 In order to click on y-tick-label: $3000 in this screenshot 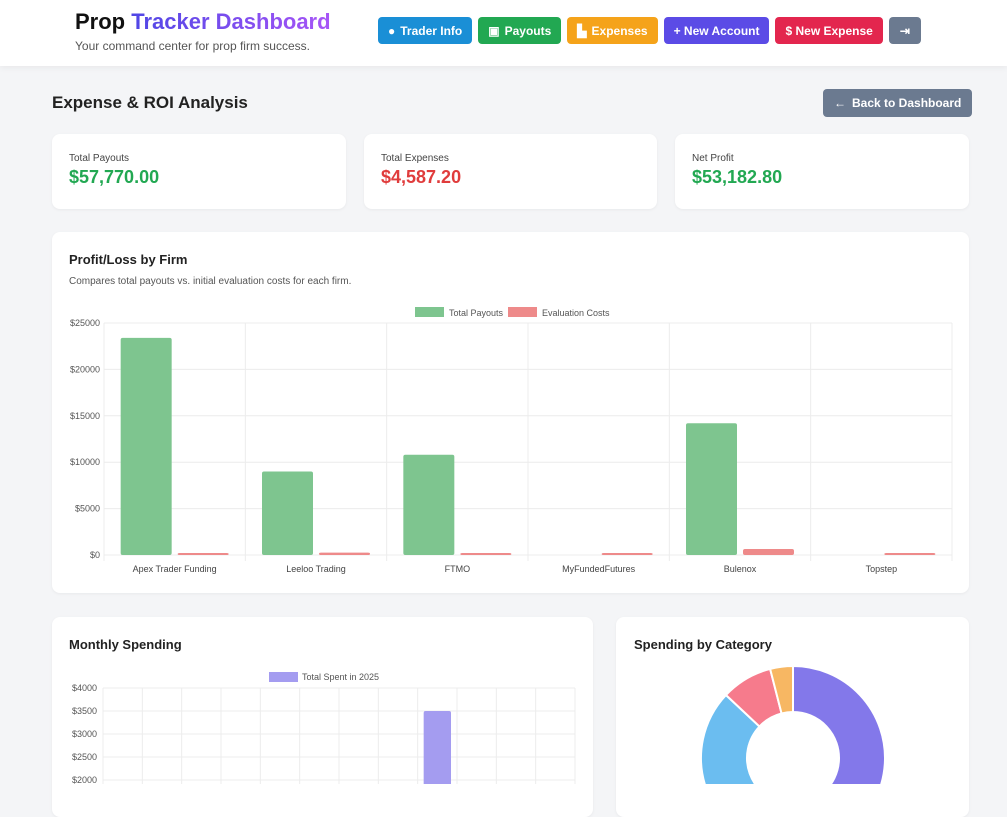, I will do `click(84, 734)`.